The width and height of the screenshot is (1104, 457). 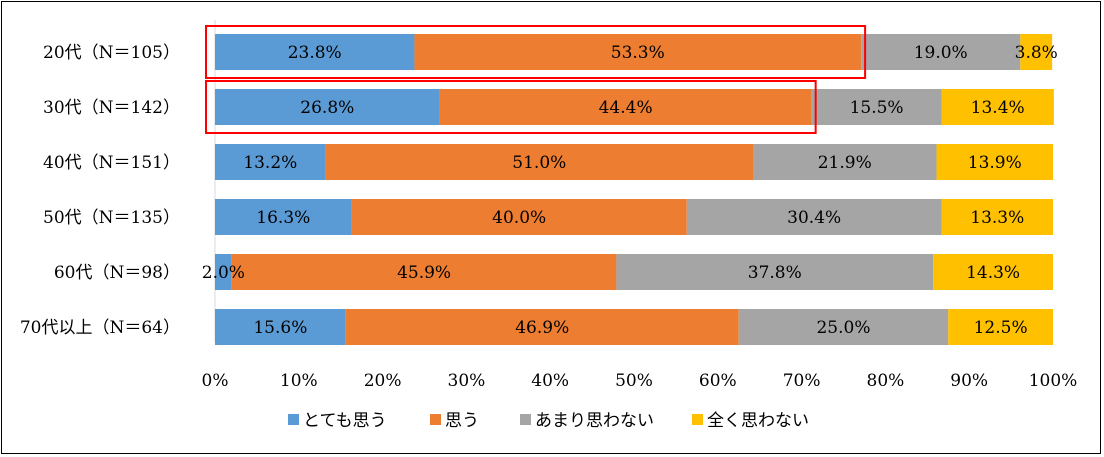 I want to click on data-label: 14.3%, so click(x=993, y=273).